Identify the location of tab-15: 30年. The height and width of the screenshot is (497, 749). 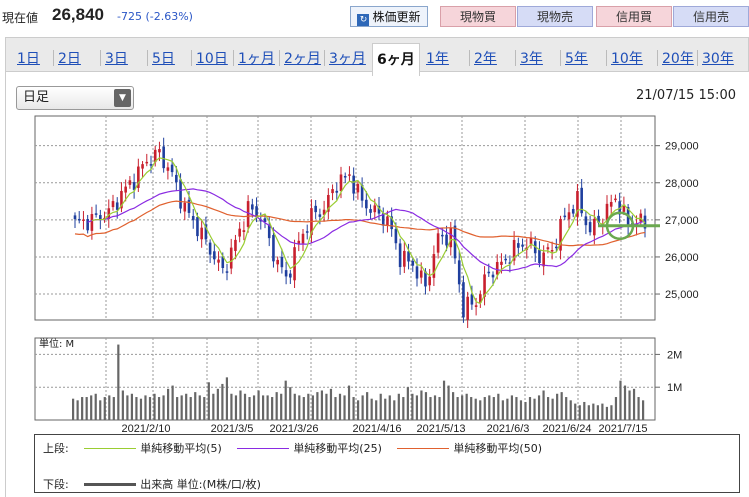
(718, 59).